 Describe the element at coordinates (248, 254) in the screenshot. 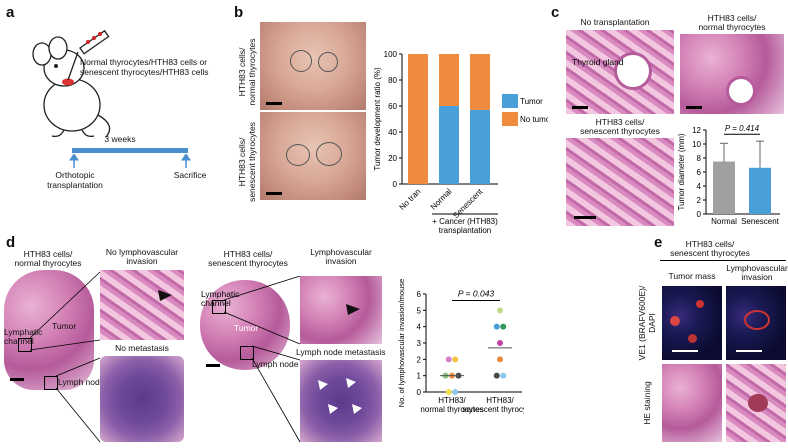

I see `d-mid-title-line-1: HTH83 cells/` at that location.